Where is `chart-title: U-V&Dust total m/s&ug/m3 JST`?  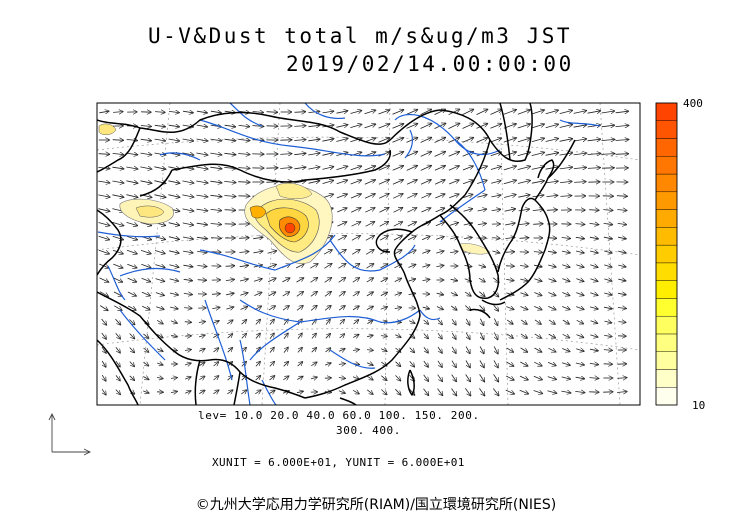 chart-title: U-V&Dust total m/s&ug/m3 JST is located at coordinates (360, 36).